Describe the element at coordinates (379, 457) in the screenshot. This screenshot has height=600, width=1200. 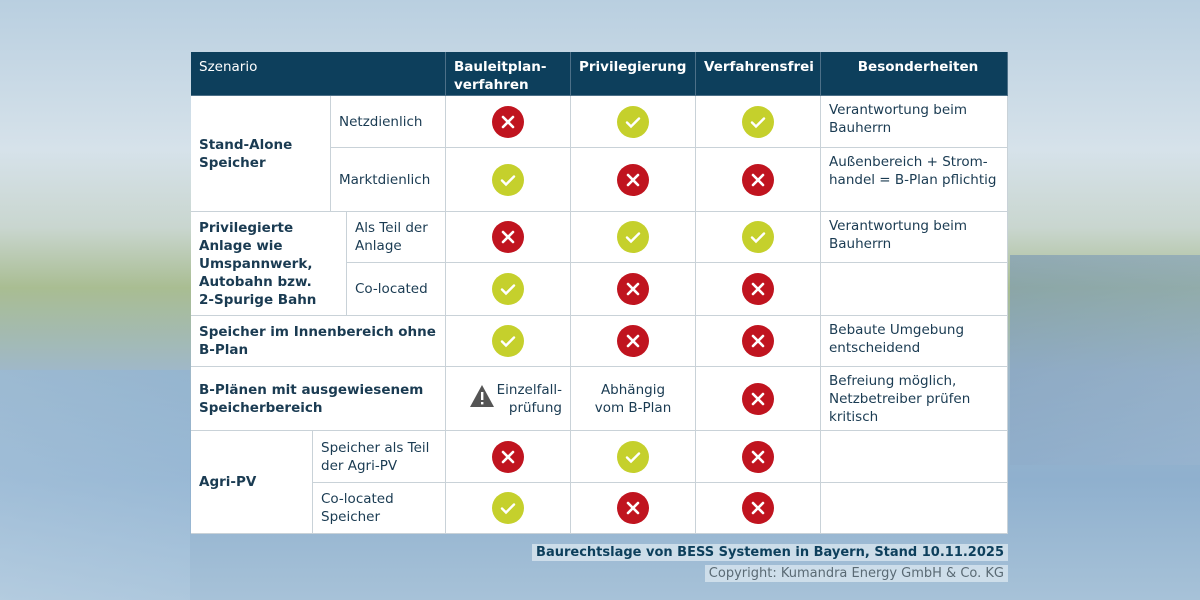
I see `row-label: Speicher als Teil der Agri-PV` at that location.